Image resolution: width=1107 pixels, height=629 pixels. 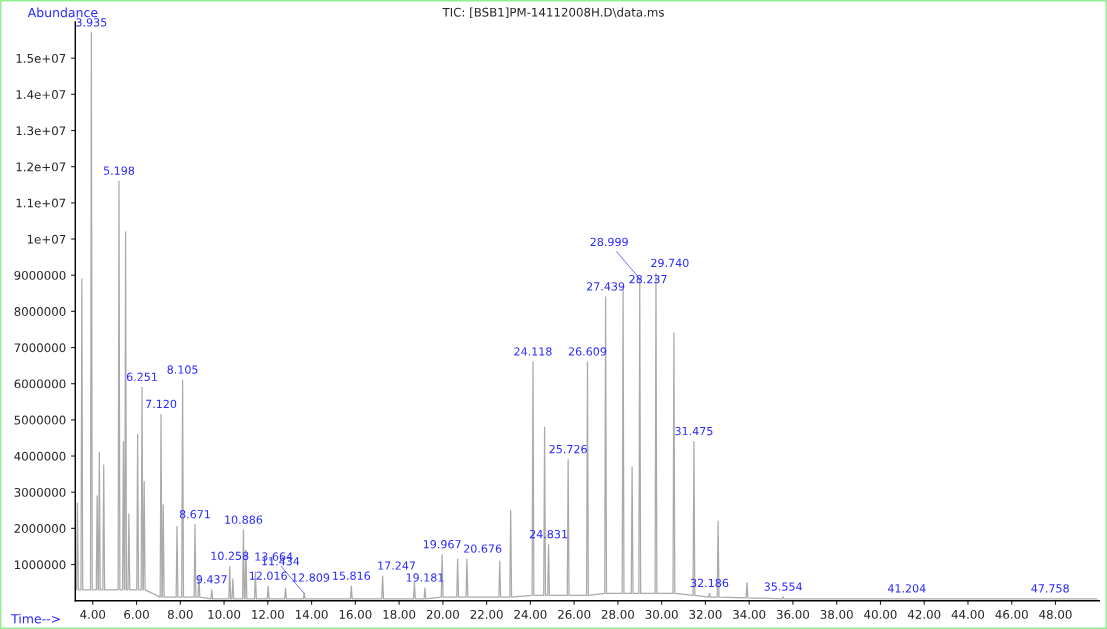 I want to click on annotation: 25.726, so click(x=568, y=449).